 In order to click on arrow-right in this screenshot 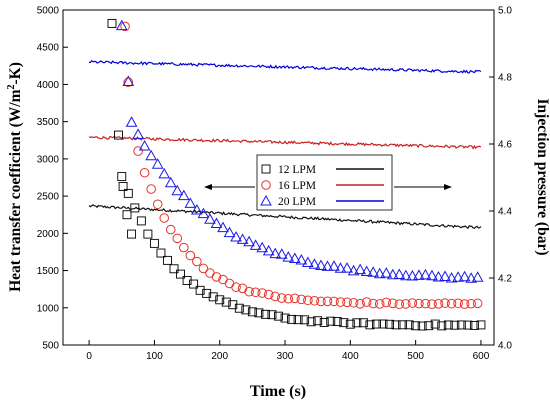, I will do `click(423, 187)`.